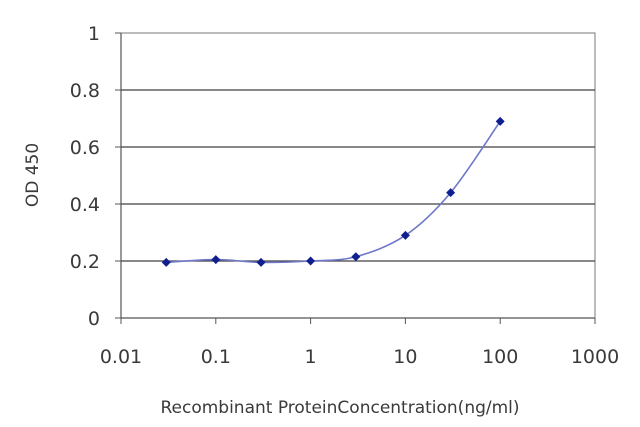 This screenshot has width=640, height=427. Describe the element at coordinates (85, 176) in the screenshot. I see `y-tick-labels: 0 0.2 0.4 0.6 0.8 1` at that location.